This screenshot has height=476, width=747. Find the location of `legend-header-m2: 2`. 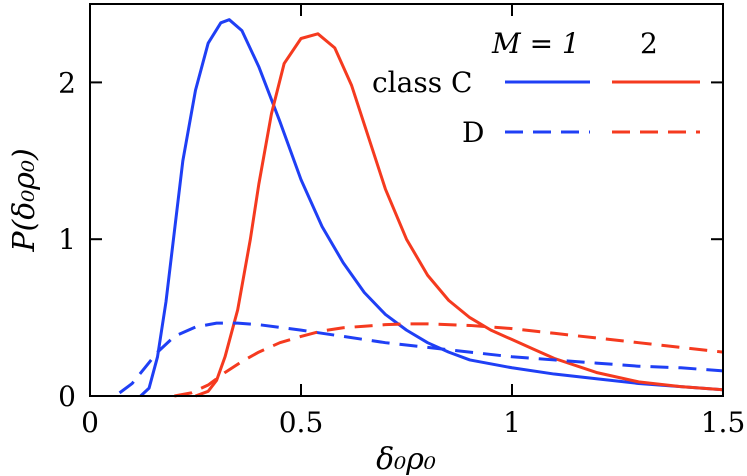

legend-header-m2: 2 is located at coordinates (649, 43).